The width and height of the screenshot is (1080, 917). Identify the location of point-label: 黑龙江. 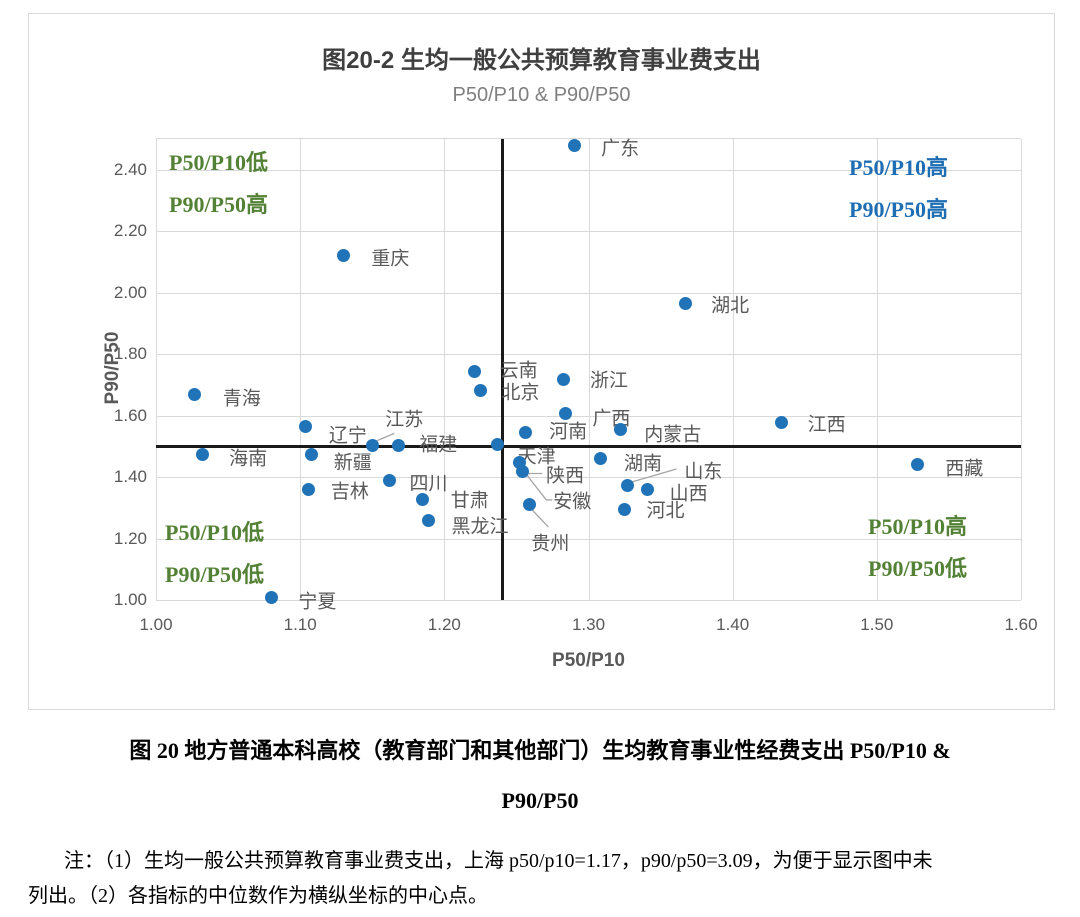
(480, 527).